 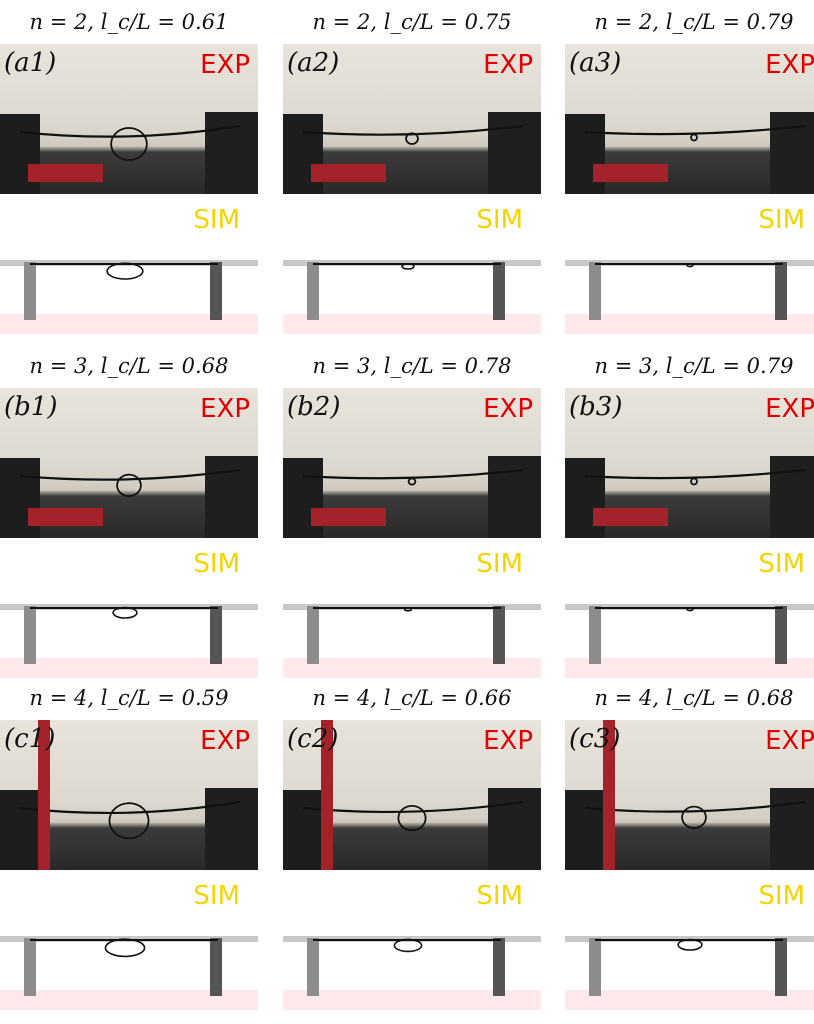 I want to click on panel-a1: n = 2, l_c/L = 0.61 (a1) EXP SIM, so click(x=129, y=167).